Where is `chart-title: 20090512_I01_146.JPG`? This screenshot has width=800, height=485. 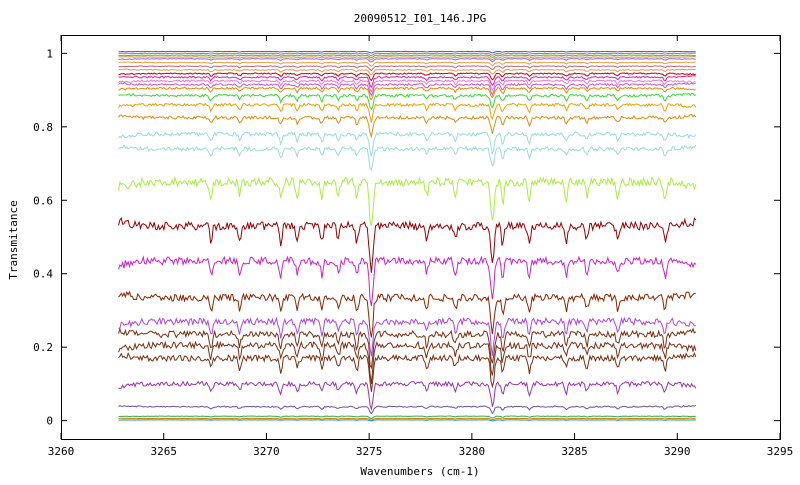 chart-title: 20090512_I01_146.JPG is located at coordinates (420, 18).